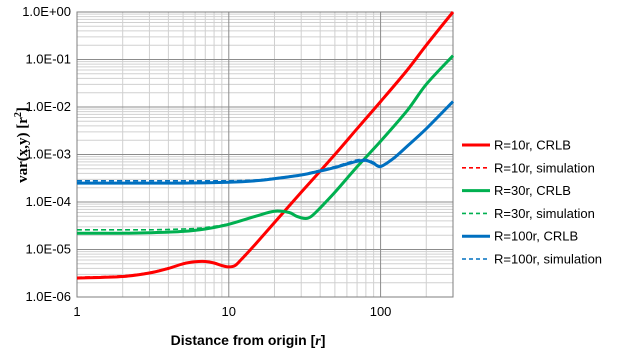 The image size is (627, 351). What do you see at coordinates (544, 213) in the screenshot?
I see `legend-label-r-30r-simulation: R=30r, simulation` at bounding box center [544, 213].